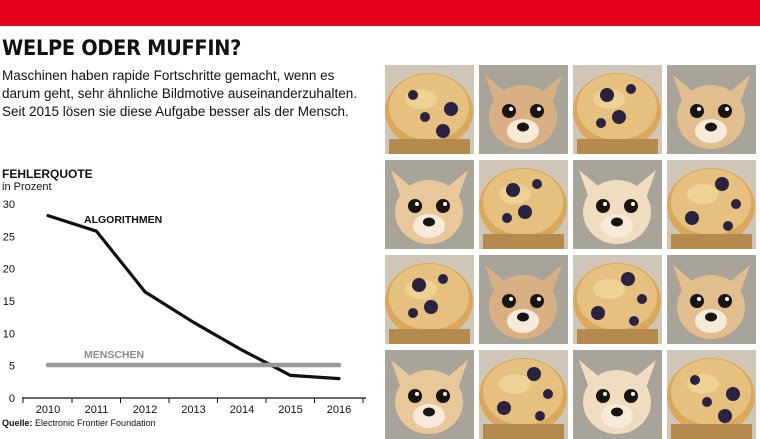 The image size is (760, 439). Describe the element at coordinates (12, 399) in the screenshot. I see `y-tick-label: 0` at that location.